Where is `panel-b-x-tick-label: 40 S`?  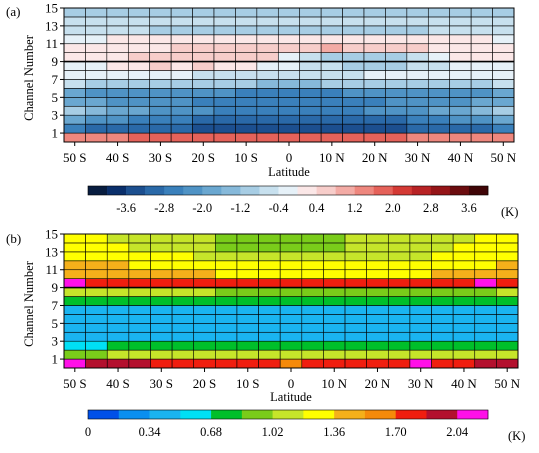
panel-b-x-tick-label: 40 S is located at coordinates (117, 383).